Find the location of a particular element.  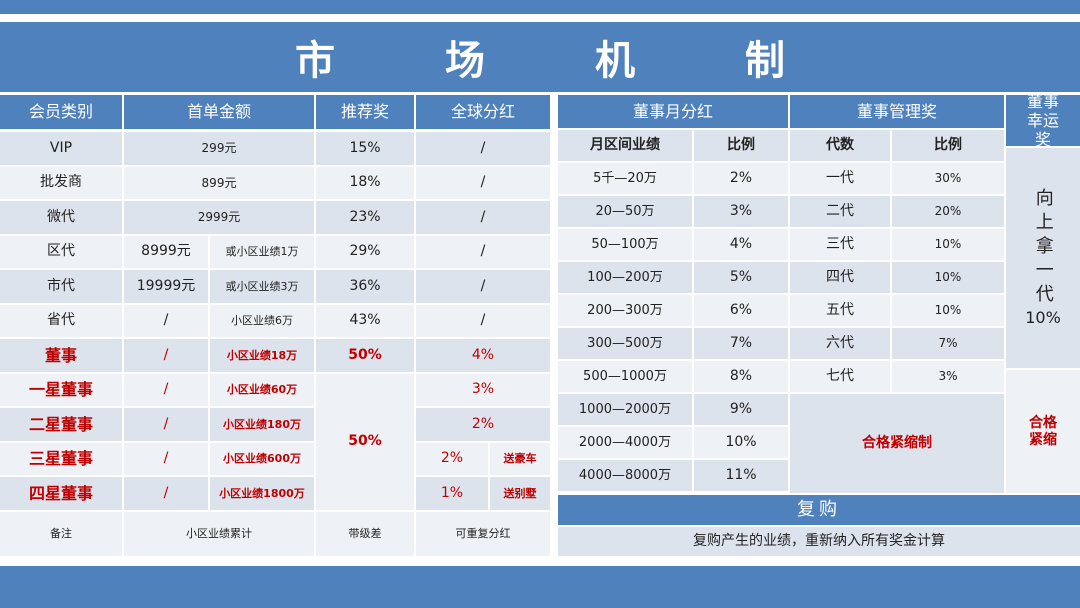

header: 董事月分红 is located at coordinates (673, 111).